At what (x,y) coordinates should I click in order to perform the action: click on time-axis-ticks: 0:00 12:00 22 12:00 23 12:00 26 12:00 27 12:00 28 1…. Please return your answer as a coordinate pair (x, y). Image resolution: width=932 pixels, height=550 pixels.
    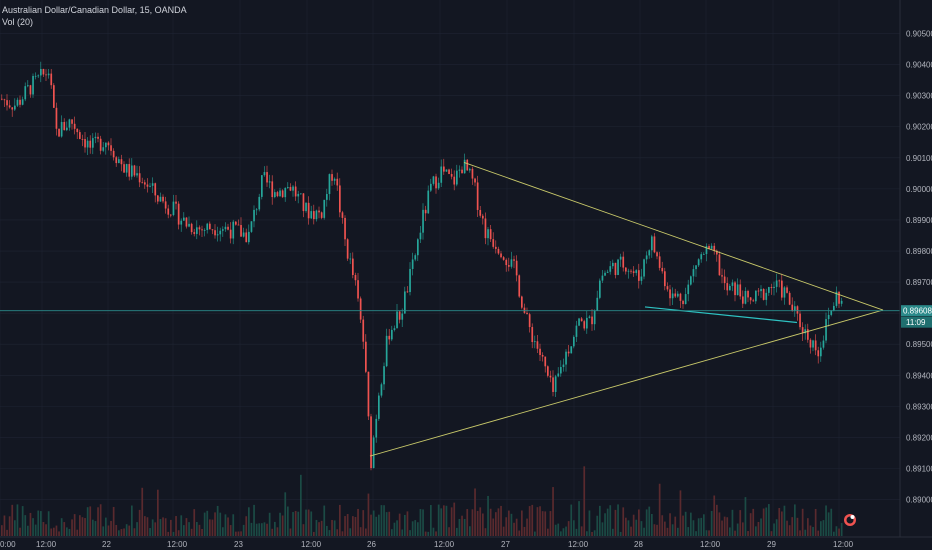
    Looking at the image, I should click on (427, 544).